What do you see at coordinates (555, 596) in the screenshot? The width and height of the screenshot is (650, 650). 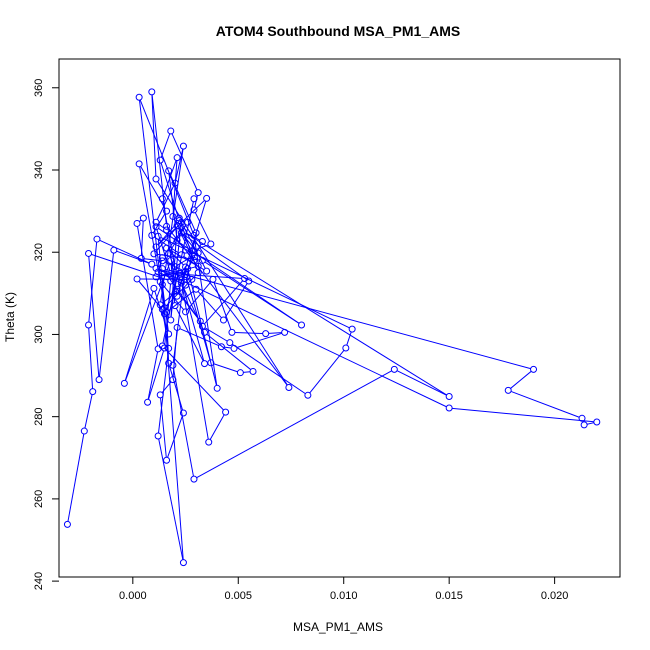 I see `x-tick-label: 0.020` at bounding box center [555, 596].